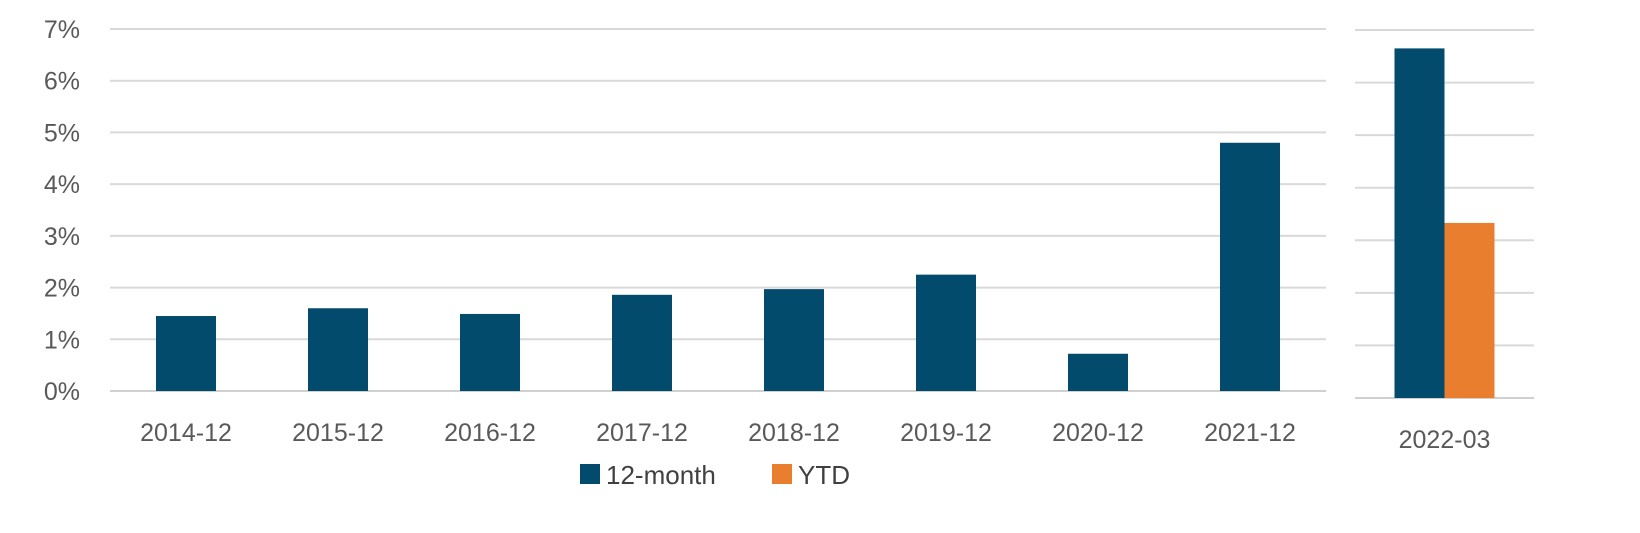 The height and width of the screenshot is (533, 1640). Describe the element at coordinates (62, 82) in the screenshot. I see `y-tick-label: 6%` at that location.